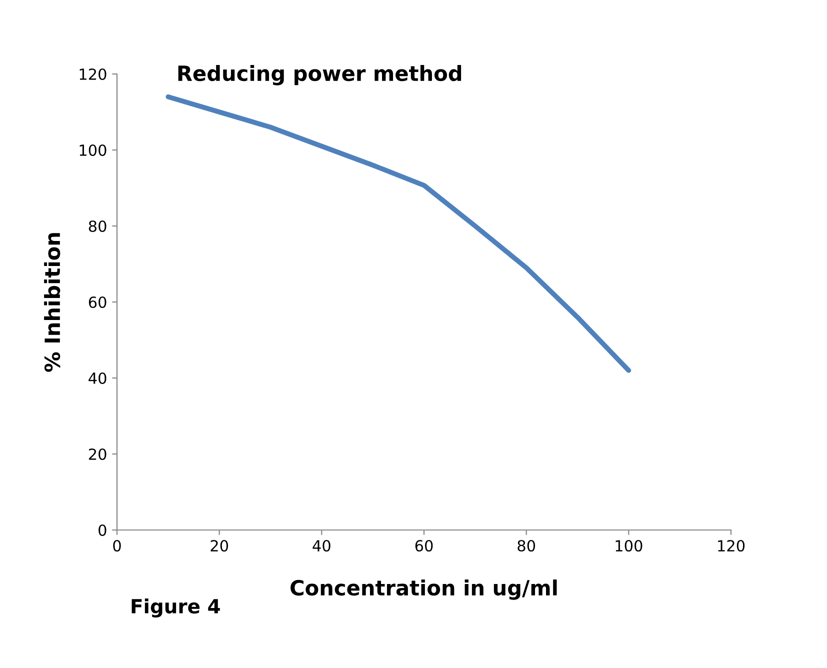 The height and width of the screenshot is (668, 827). What do you see at coordinates (321, 546) in the screenshot?
I see `x-tick-label: 40` at bounding box center [321, 546].